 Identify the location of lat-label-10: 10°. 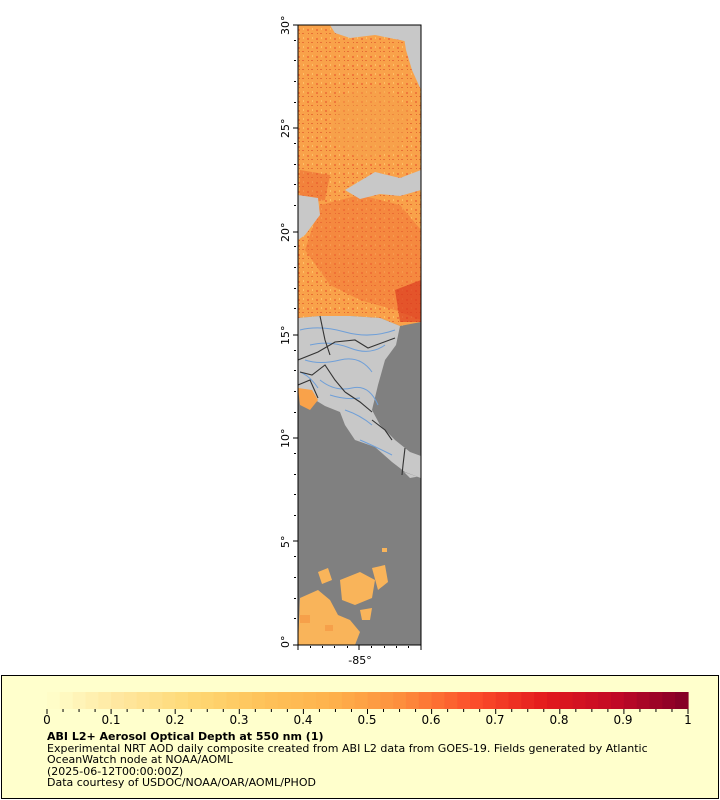
(285, 439).